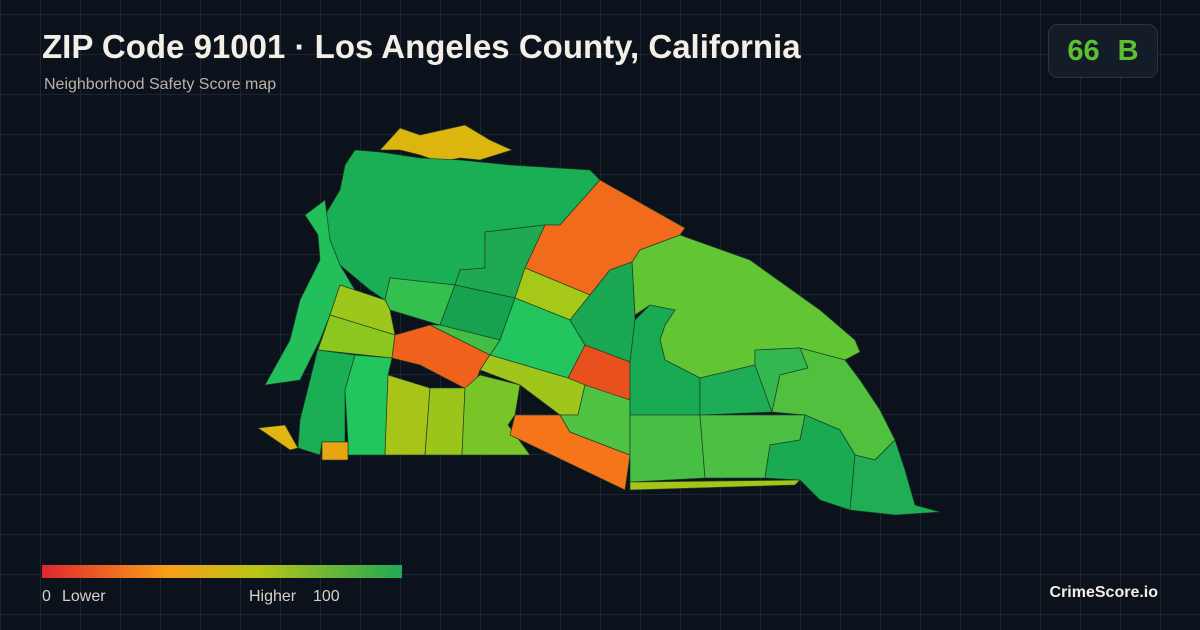 The image size is (1200, 630). I want to click on score-value: 66, so click(1083, 50).